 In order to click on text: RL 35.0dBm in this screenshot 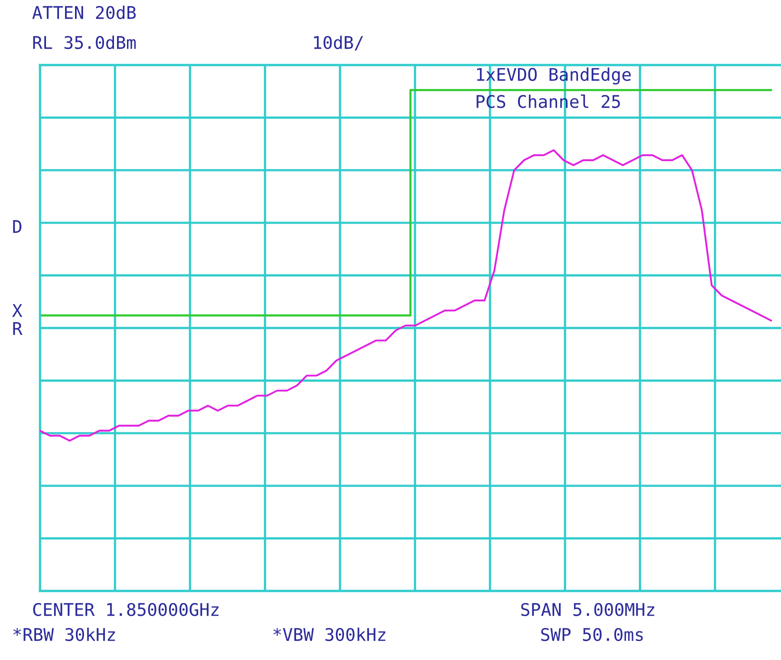, I will do `click(84, 43)`.